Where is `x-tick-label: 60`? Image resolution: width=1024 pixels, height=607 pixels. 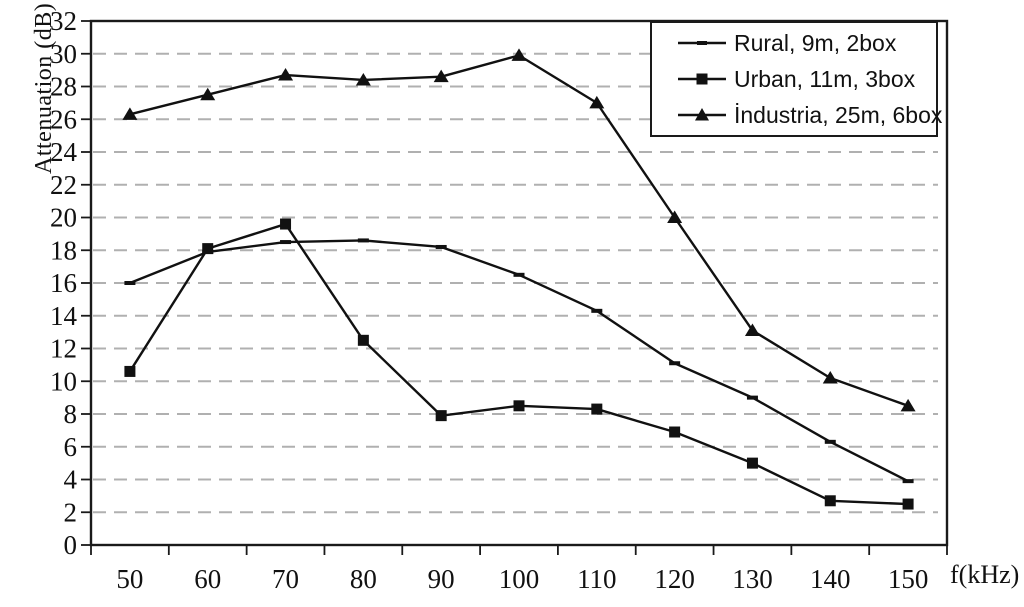
x-tick-label: 60 is located at coordinates (207, 579).